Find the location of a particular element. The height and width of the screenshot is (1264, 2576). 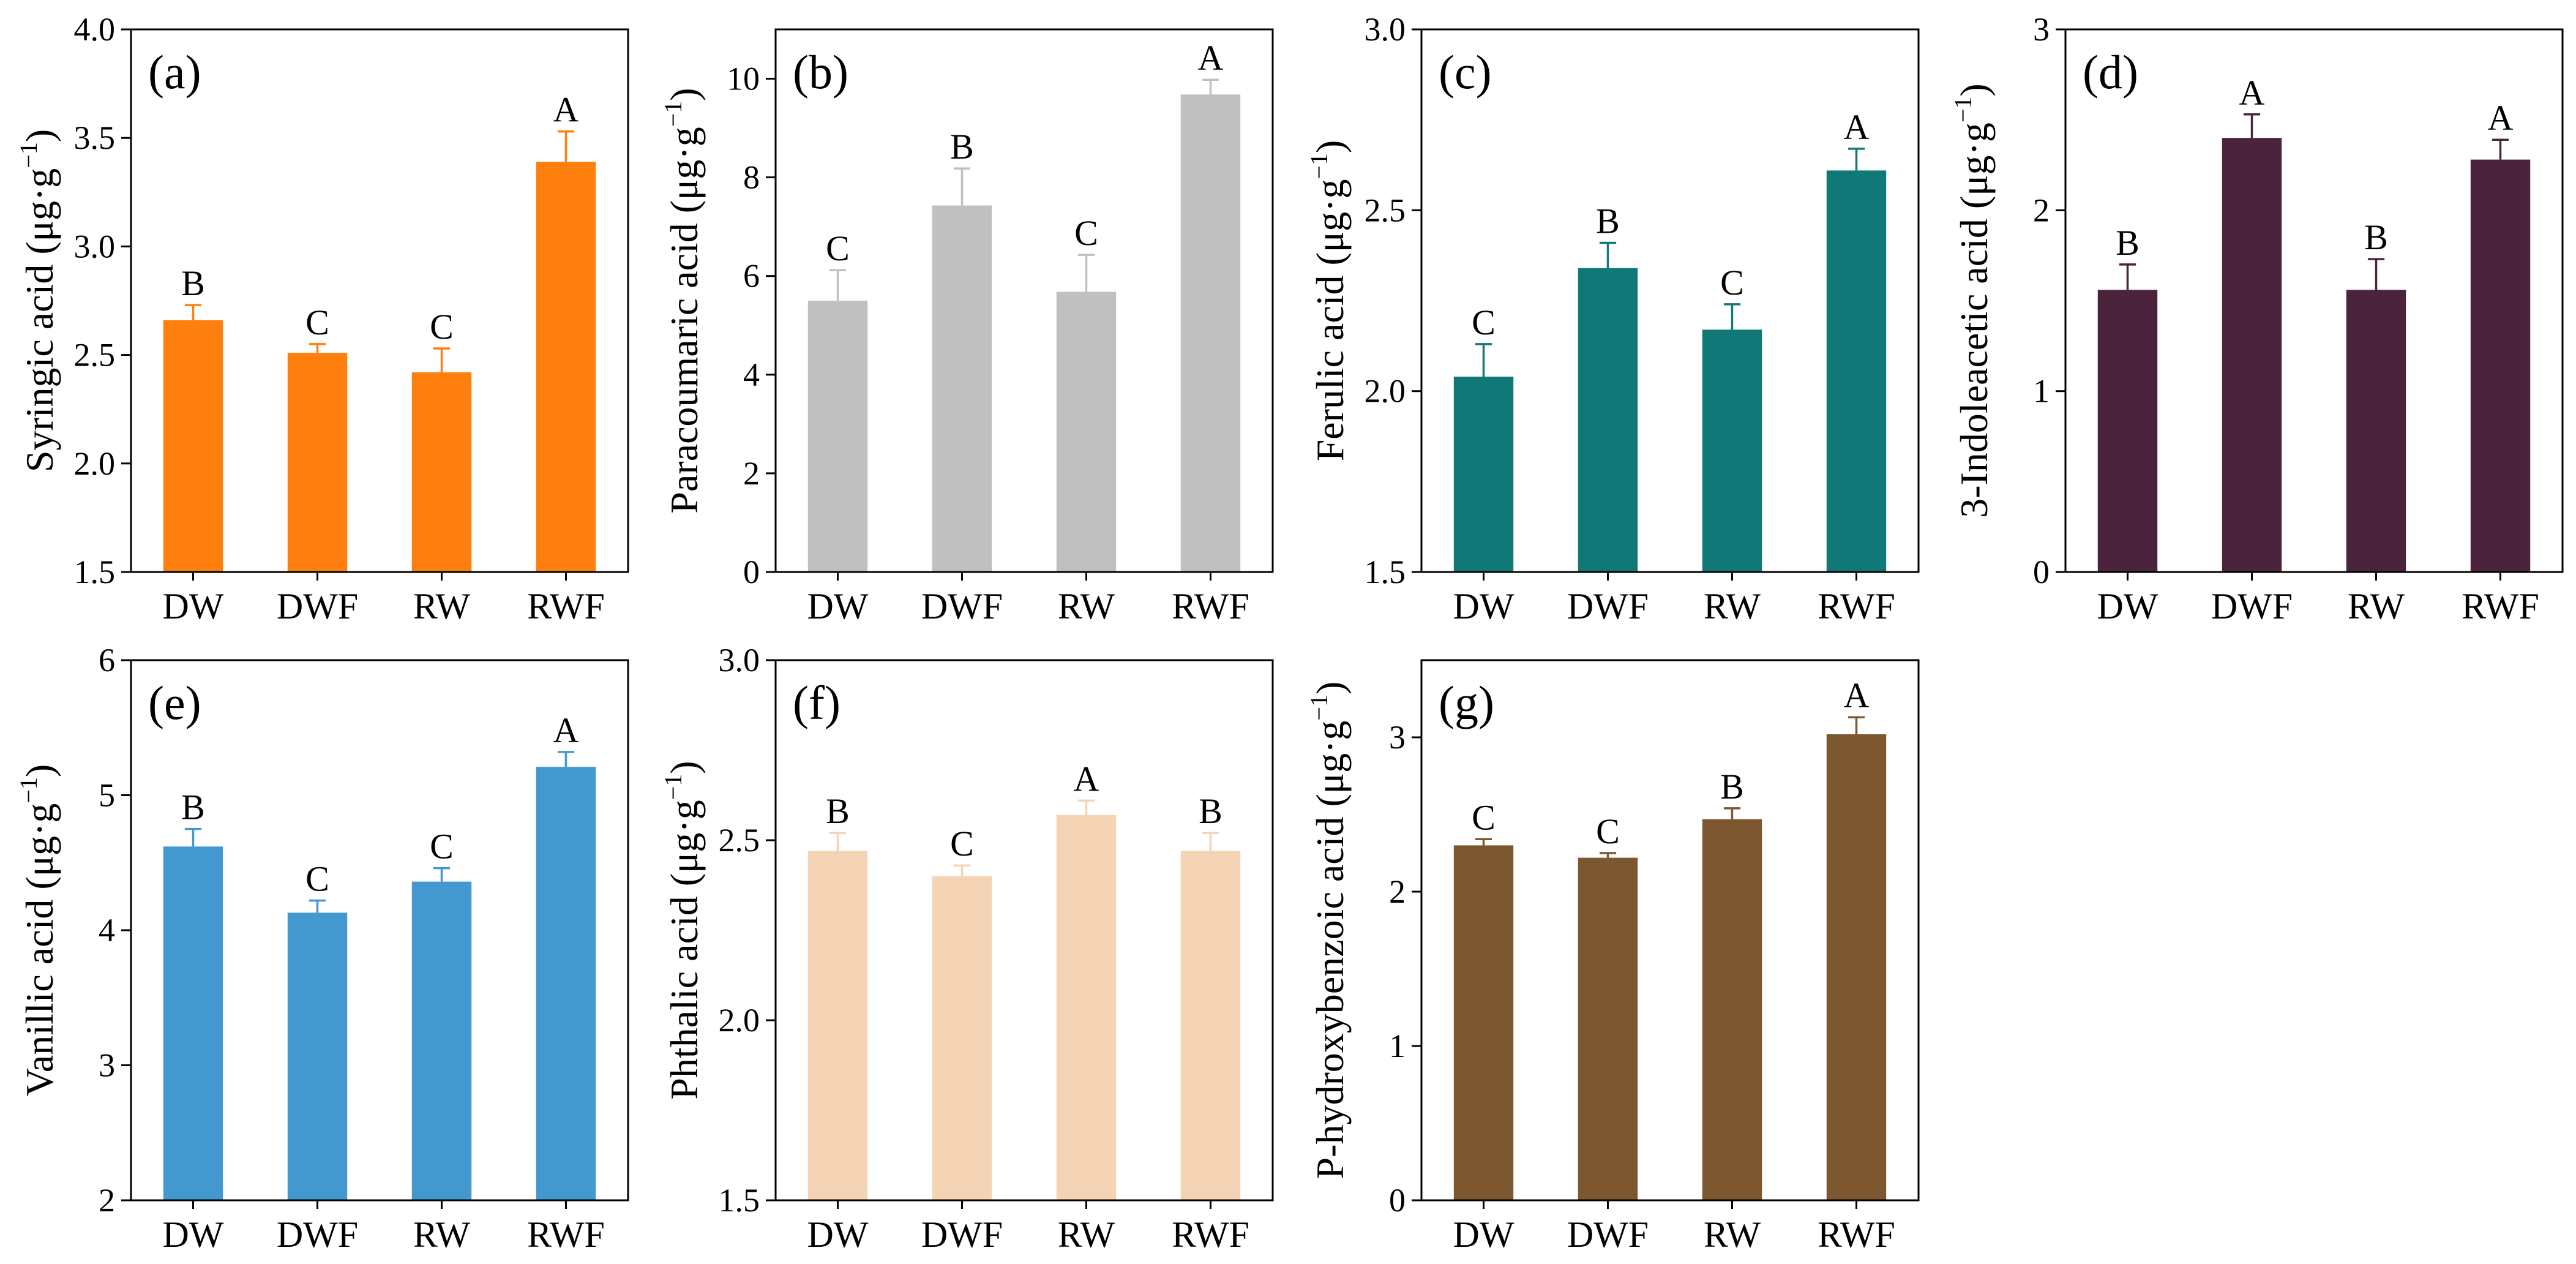

y-tick-label: 4.0 is located at coordinates (95, 29).